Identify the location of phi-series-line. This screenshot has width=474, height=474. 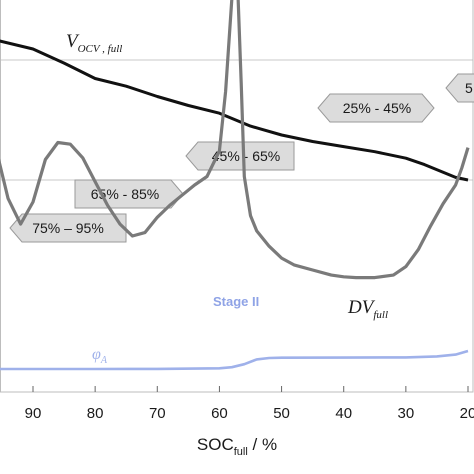
(234, 360).